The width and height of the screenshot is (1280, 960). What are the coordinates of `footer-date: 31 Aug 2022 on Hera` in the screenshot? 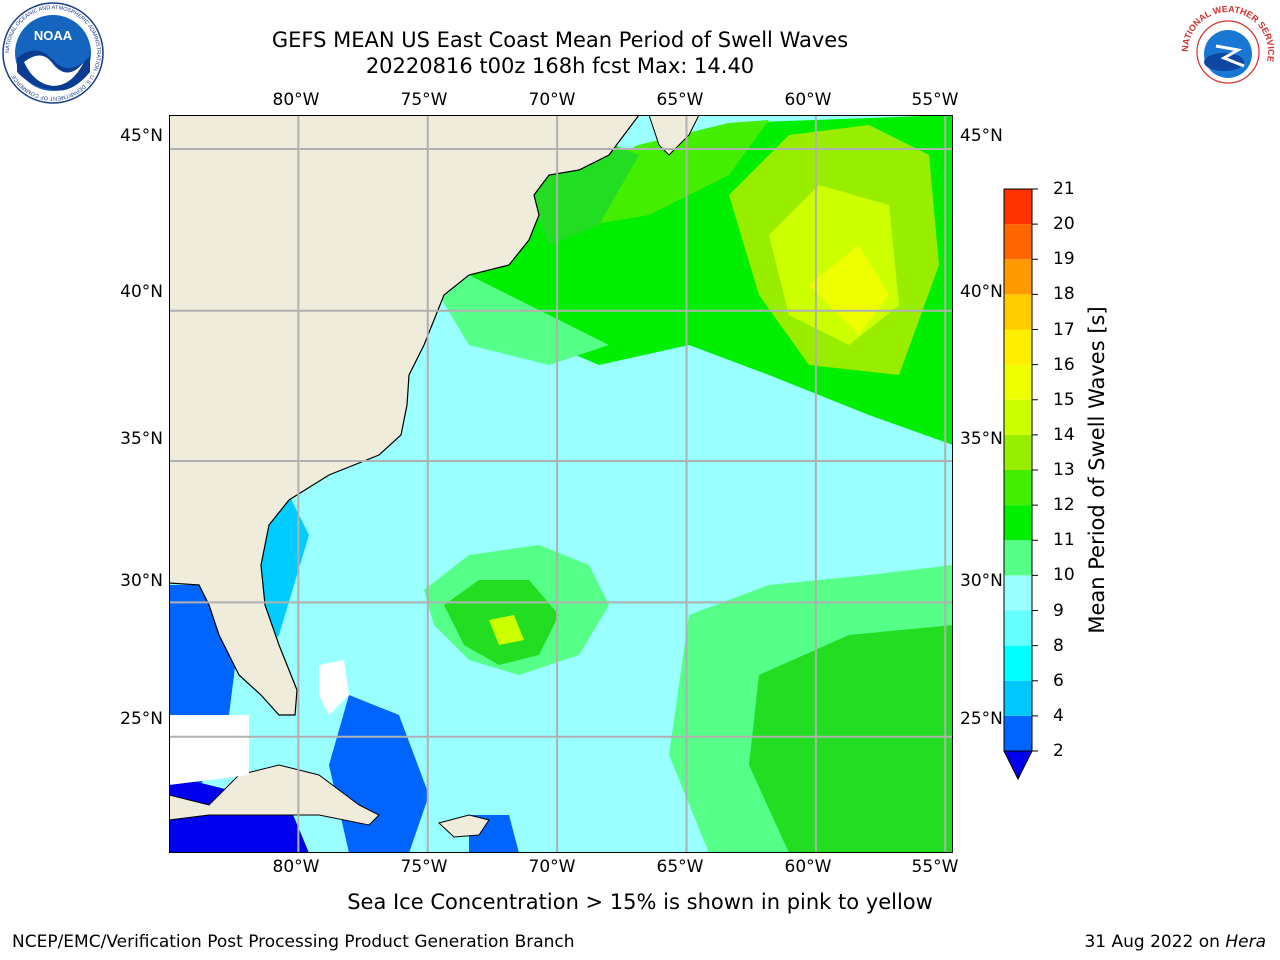 It's located at (1175, 942).